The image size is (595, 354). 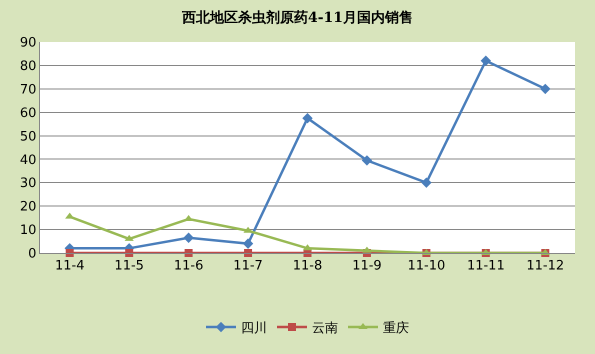 What do you see at coordinates (28, 90) in the screenshot?
I see `y-tick-label: 70` at bounding box center [28, 90].